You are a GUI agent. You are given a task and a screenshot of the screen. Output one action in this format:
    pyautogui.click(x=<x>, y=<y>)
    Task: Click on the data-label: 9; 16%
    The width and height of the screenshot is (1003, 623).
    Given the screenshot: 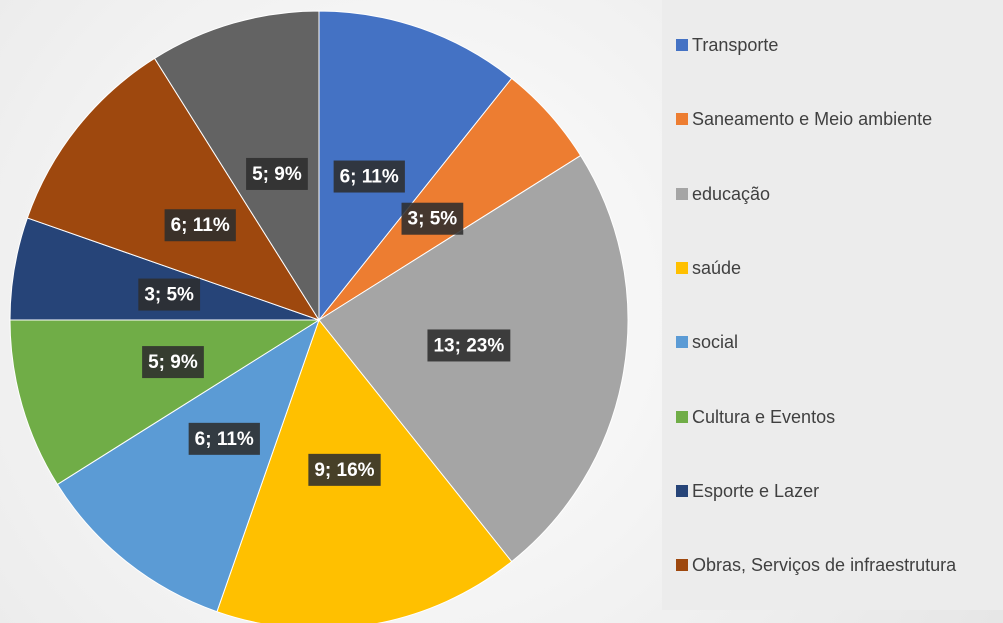 What is the action you would take?
    pyautogui.click(x=344, y=470)
    